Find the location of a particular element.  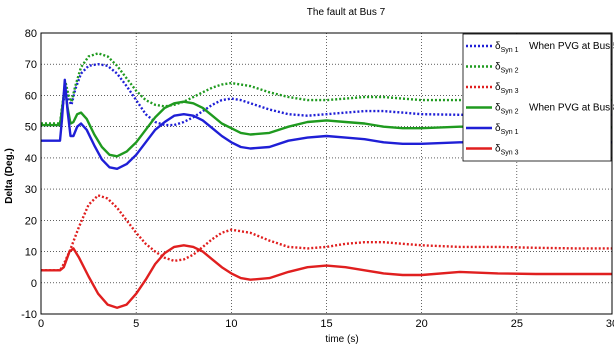

x-tick-label: 30 is located at coordinates (610, 324).